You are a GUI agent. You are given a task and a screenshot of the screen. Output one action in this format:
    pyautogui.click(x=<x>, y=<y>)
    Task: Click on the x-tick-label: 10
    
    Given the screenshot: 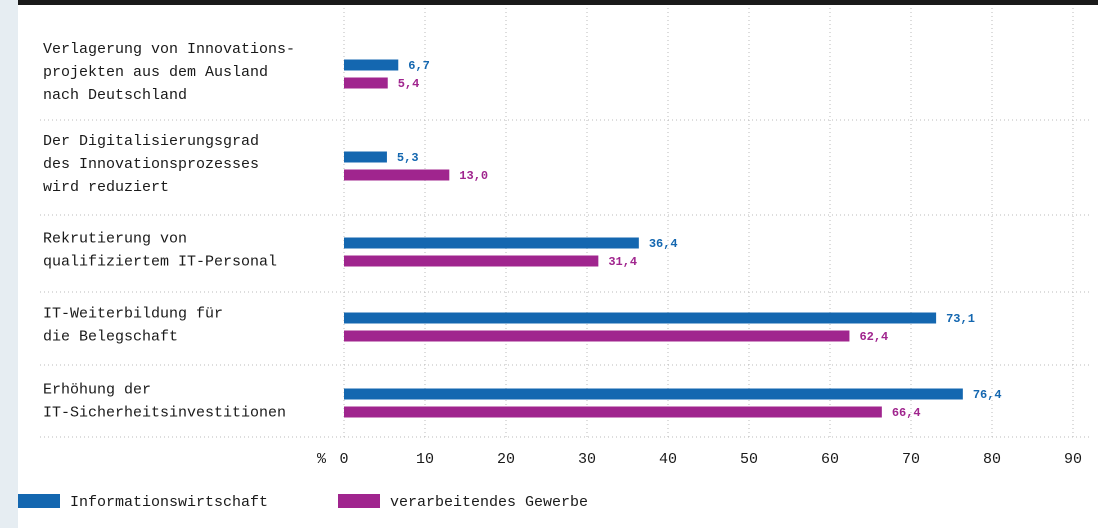 What is the action you would take?
    pyautogui.click(x=425, y=459)
    